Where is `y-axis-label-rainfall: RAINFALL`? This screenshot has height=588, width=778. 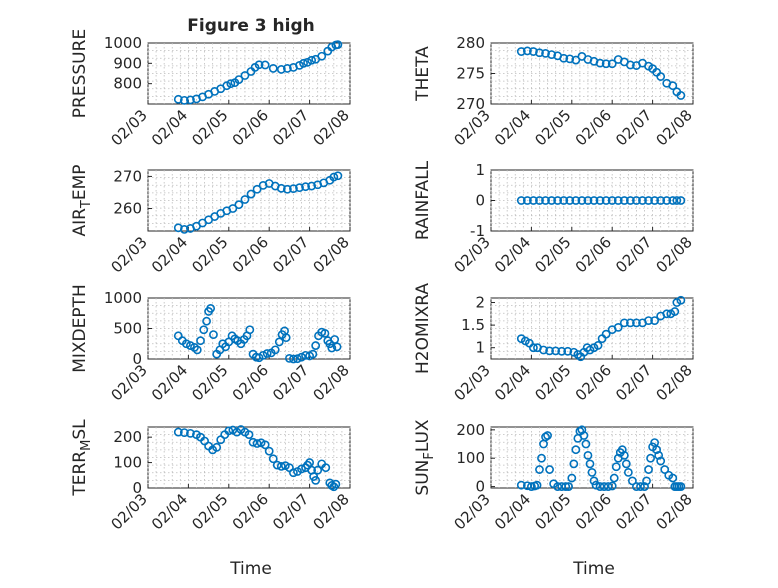
y-axis-label-rainfall: RAINFALL is located at coordinates (423, 200).